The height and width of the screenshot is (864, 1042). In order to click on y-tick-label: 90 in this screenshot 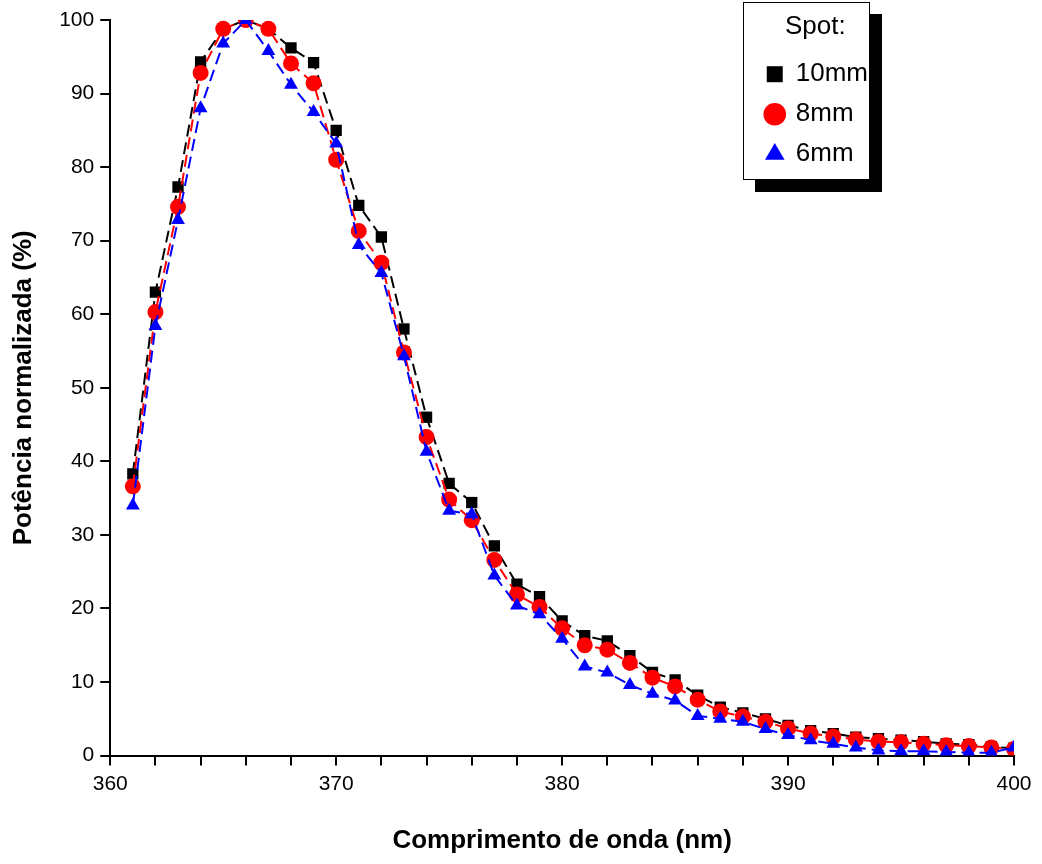, I will do `click(82, 92)`.